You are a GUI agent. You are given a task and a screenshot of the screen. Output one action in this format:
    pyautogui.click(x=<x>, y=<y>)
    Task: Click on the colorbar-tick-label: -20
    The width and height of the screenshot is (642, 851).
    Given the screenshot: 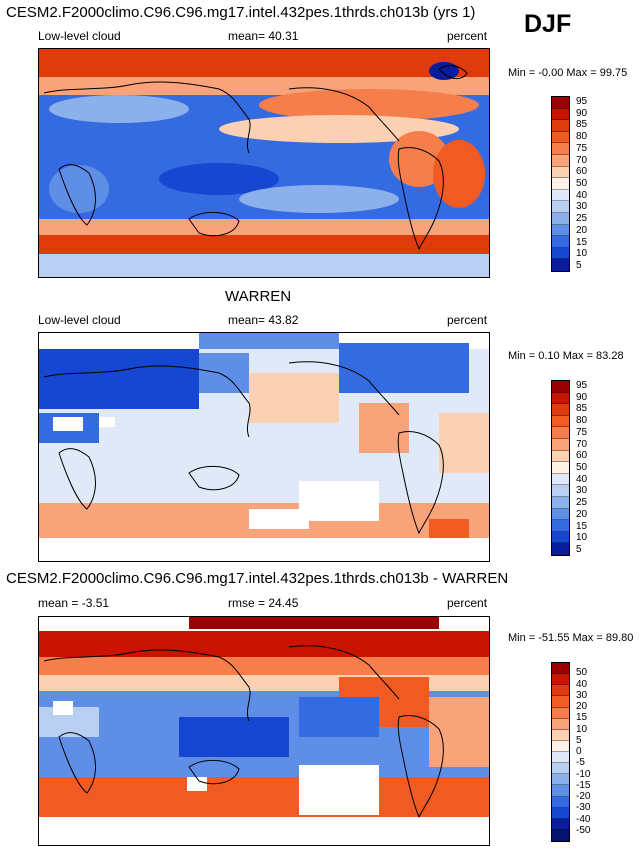 What is the action you would take?
    pyautogui.click(x=583, y=796)
    